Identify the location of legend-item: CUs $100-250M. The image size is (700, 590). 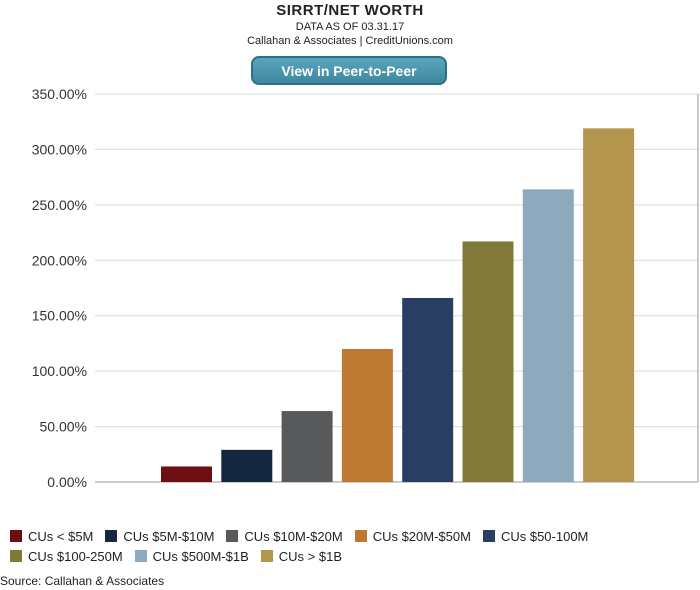
(66, 556).